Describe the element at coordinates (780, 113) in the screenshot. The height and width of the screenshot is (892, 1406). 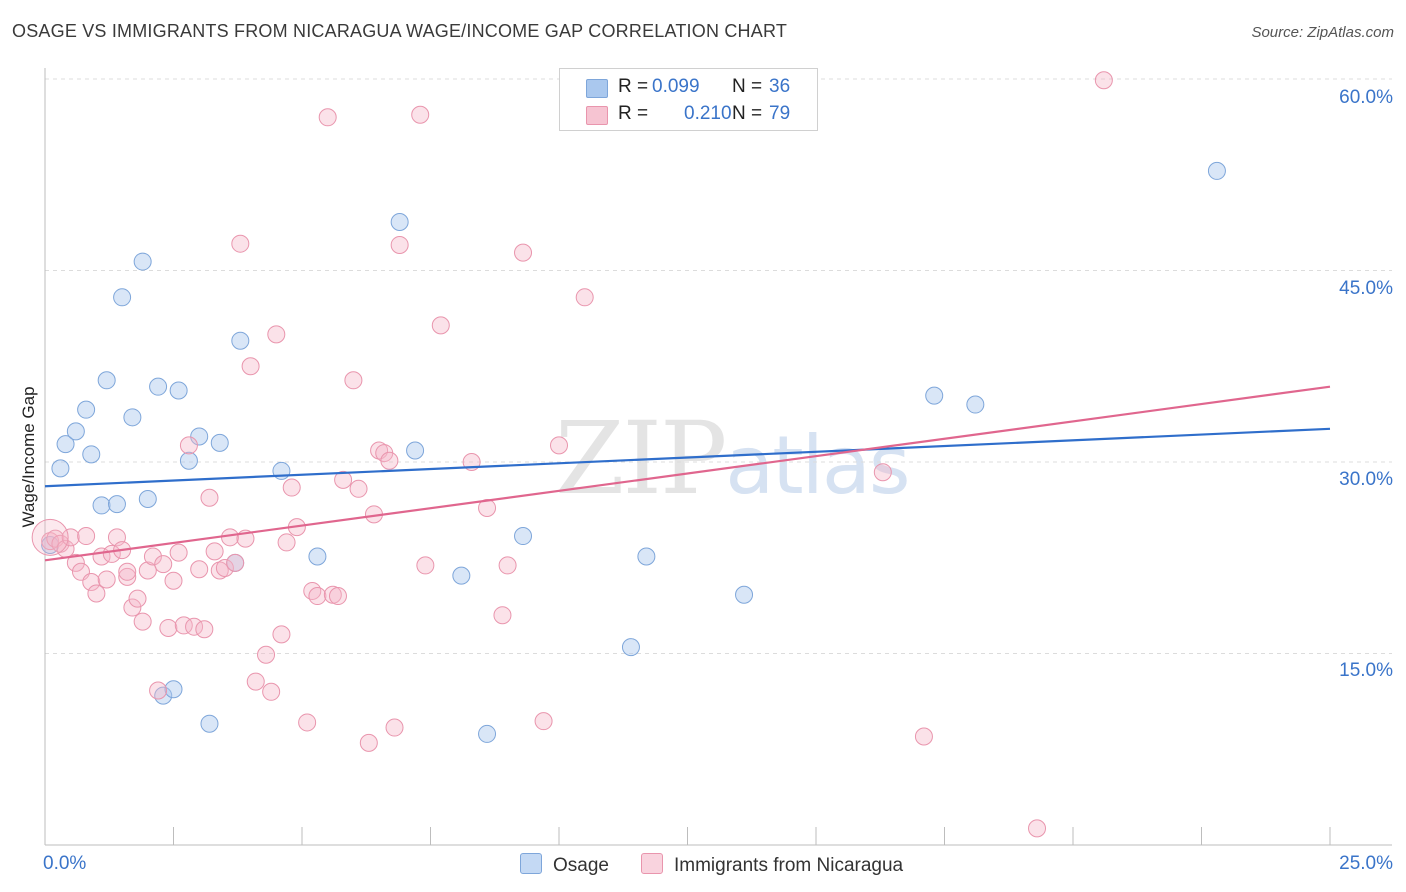
I see `legend-n-value-nicaragua: 79` at that location.